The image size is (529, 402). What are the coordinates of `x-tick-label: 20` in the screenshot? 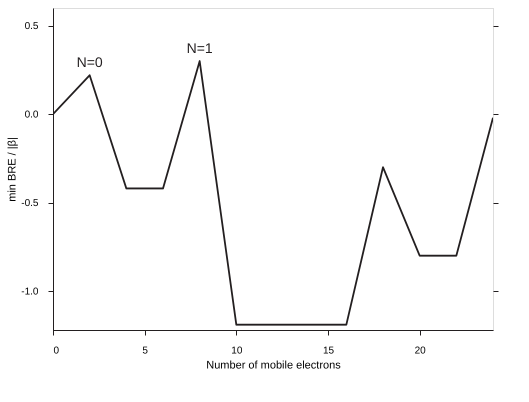 It's located at (420, 351).